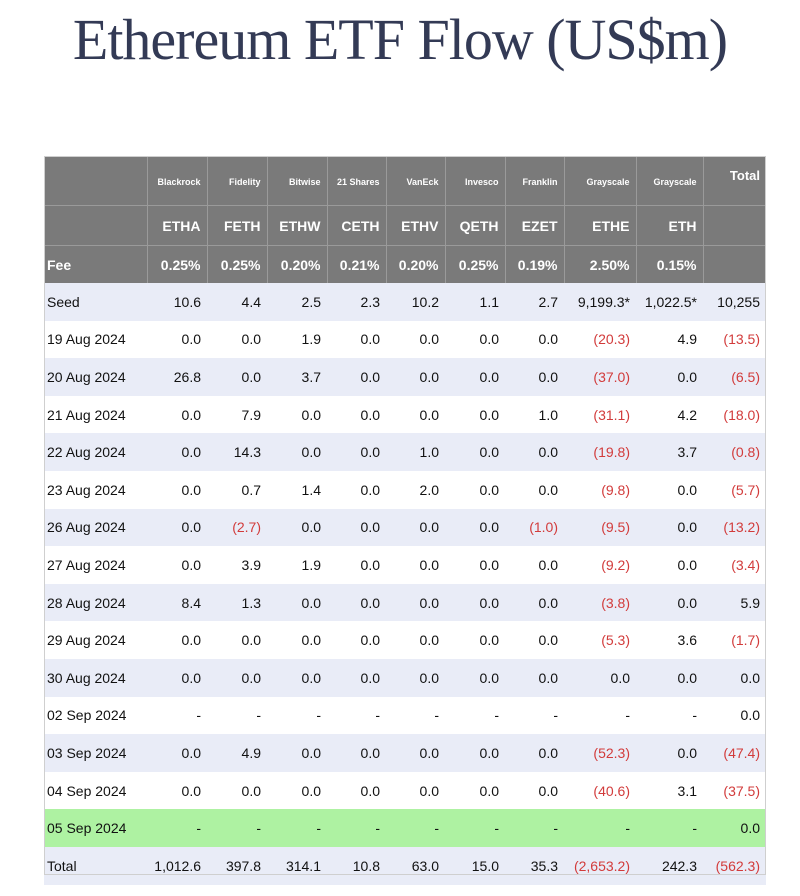 The width and height of the screenshot is (800, 896). Describe the element at coordinates (237, 302) in the screenshot. I see `flow-cell: 4.4` at that location.